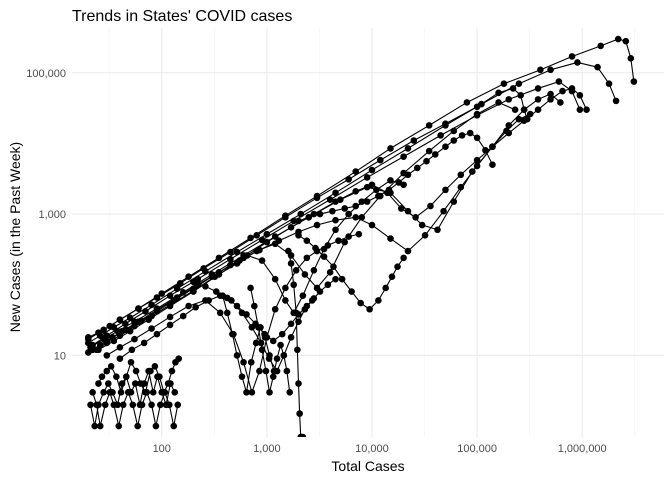 Image resolution: width=672 pixels, height=480 pixels. What do you see at coordinates (46, 215) in the screenshot?
I see `y-axis-tick-labels: 10 1,000 100,000` at bounding box center [46, 215].